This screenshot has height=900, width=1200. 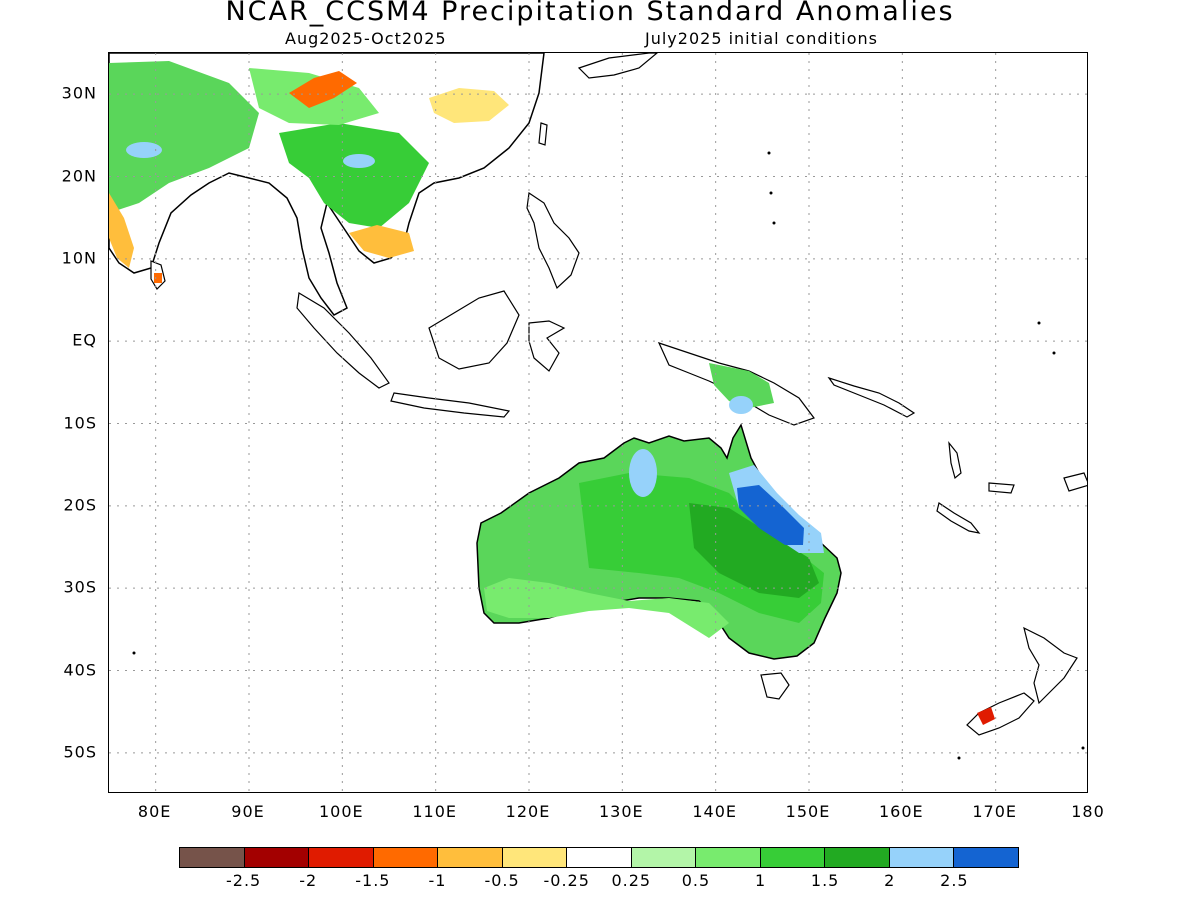 What do you see at coordinates (553, 240) in the screenshot?
I see `philippines-landmass` at bounding box center [553, 240].